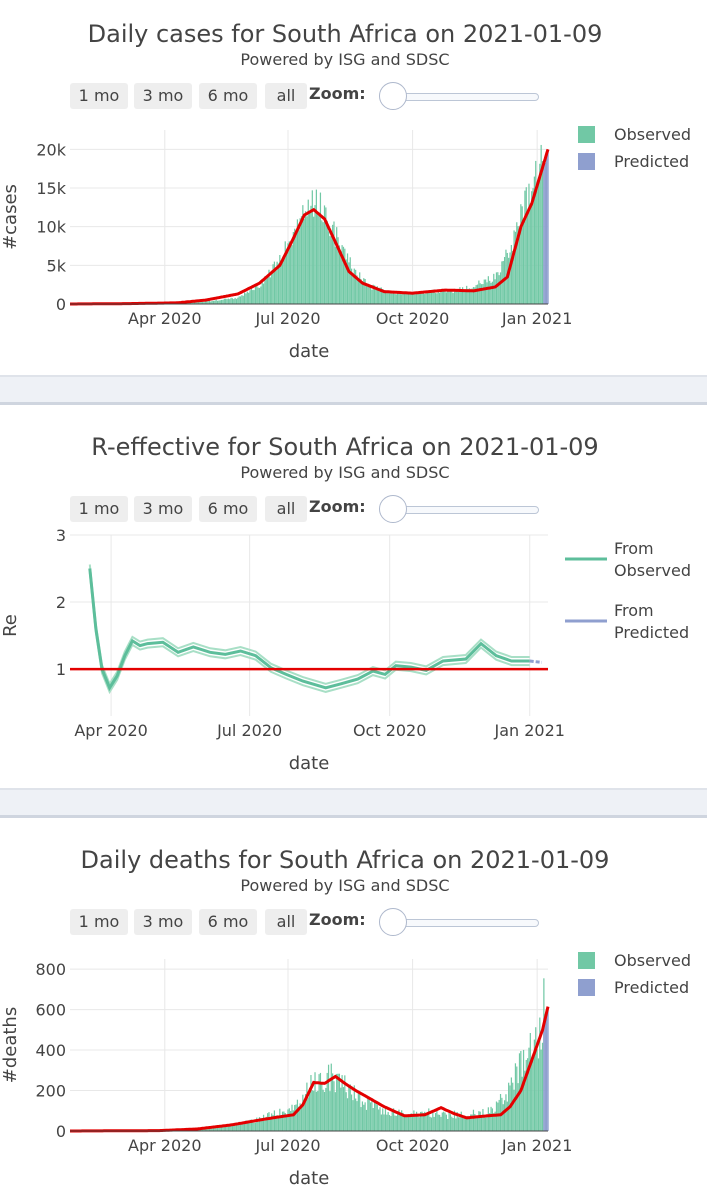 This screenshot has height=1201, width=707. I want to click on legend-label: Predicted, so click(651, 161).